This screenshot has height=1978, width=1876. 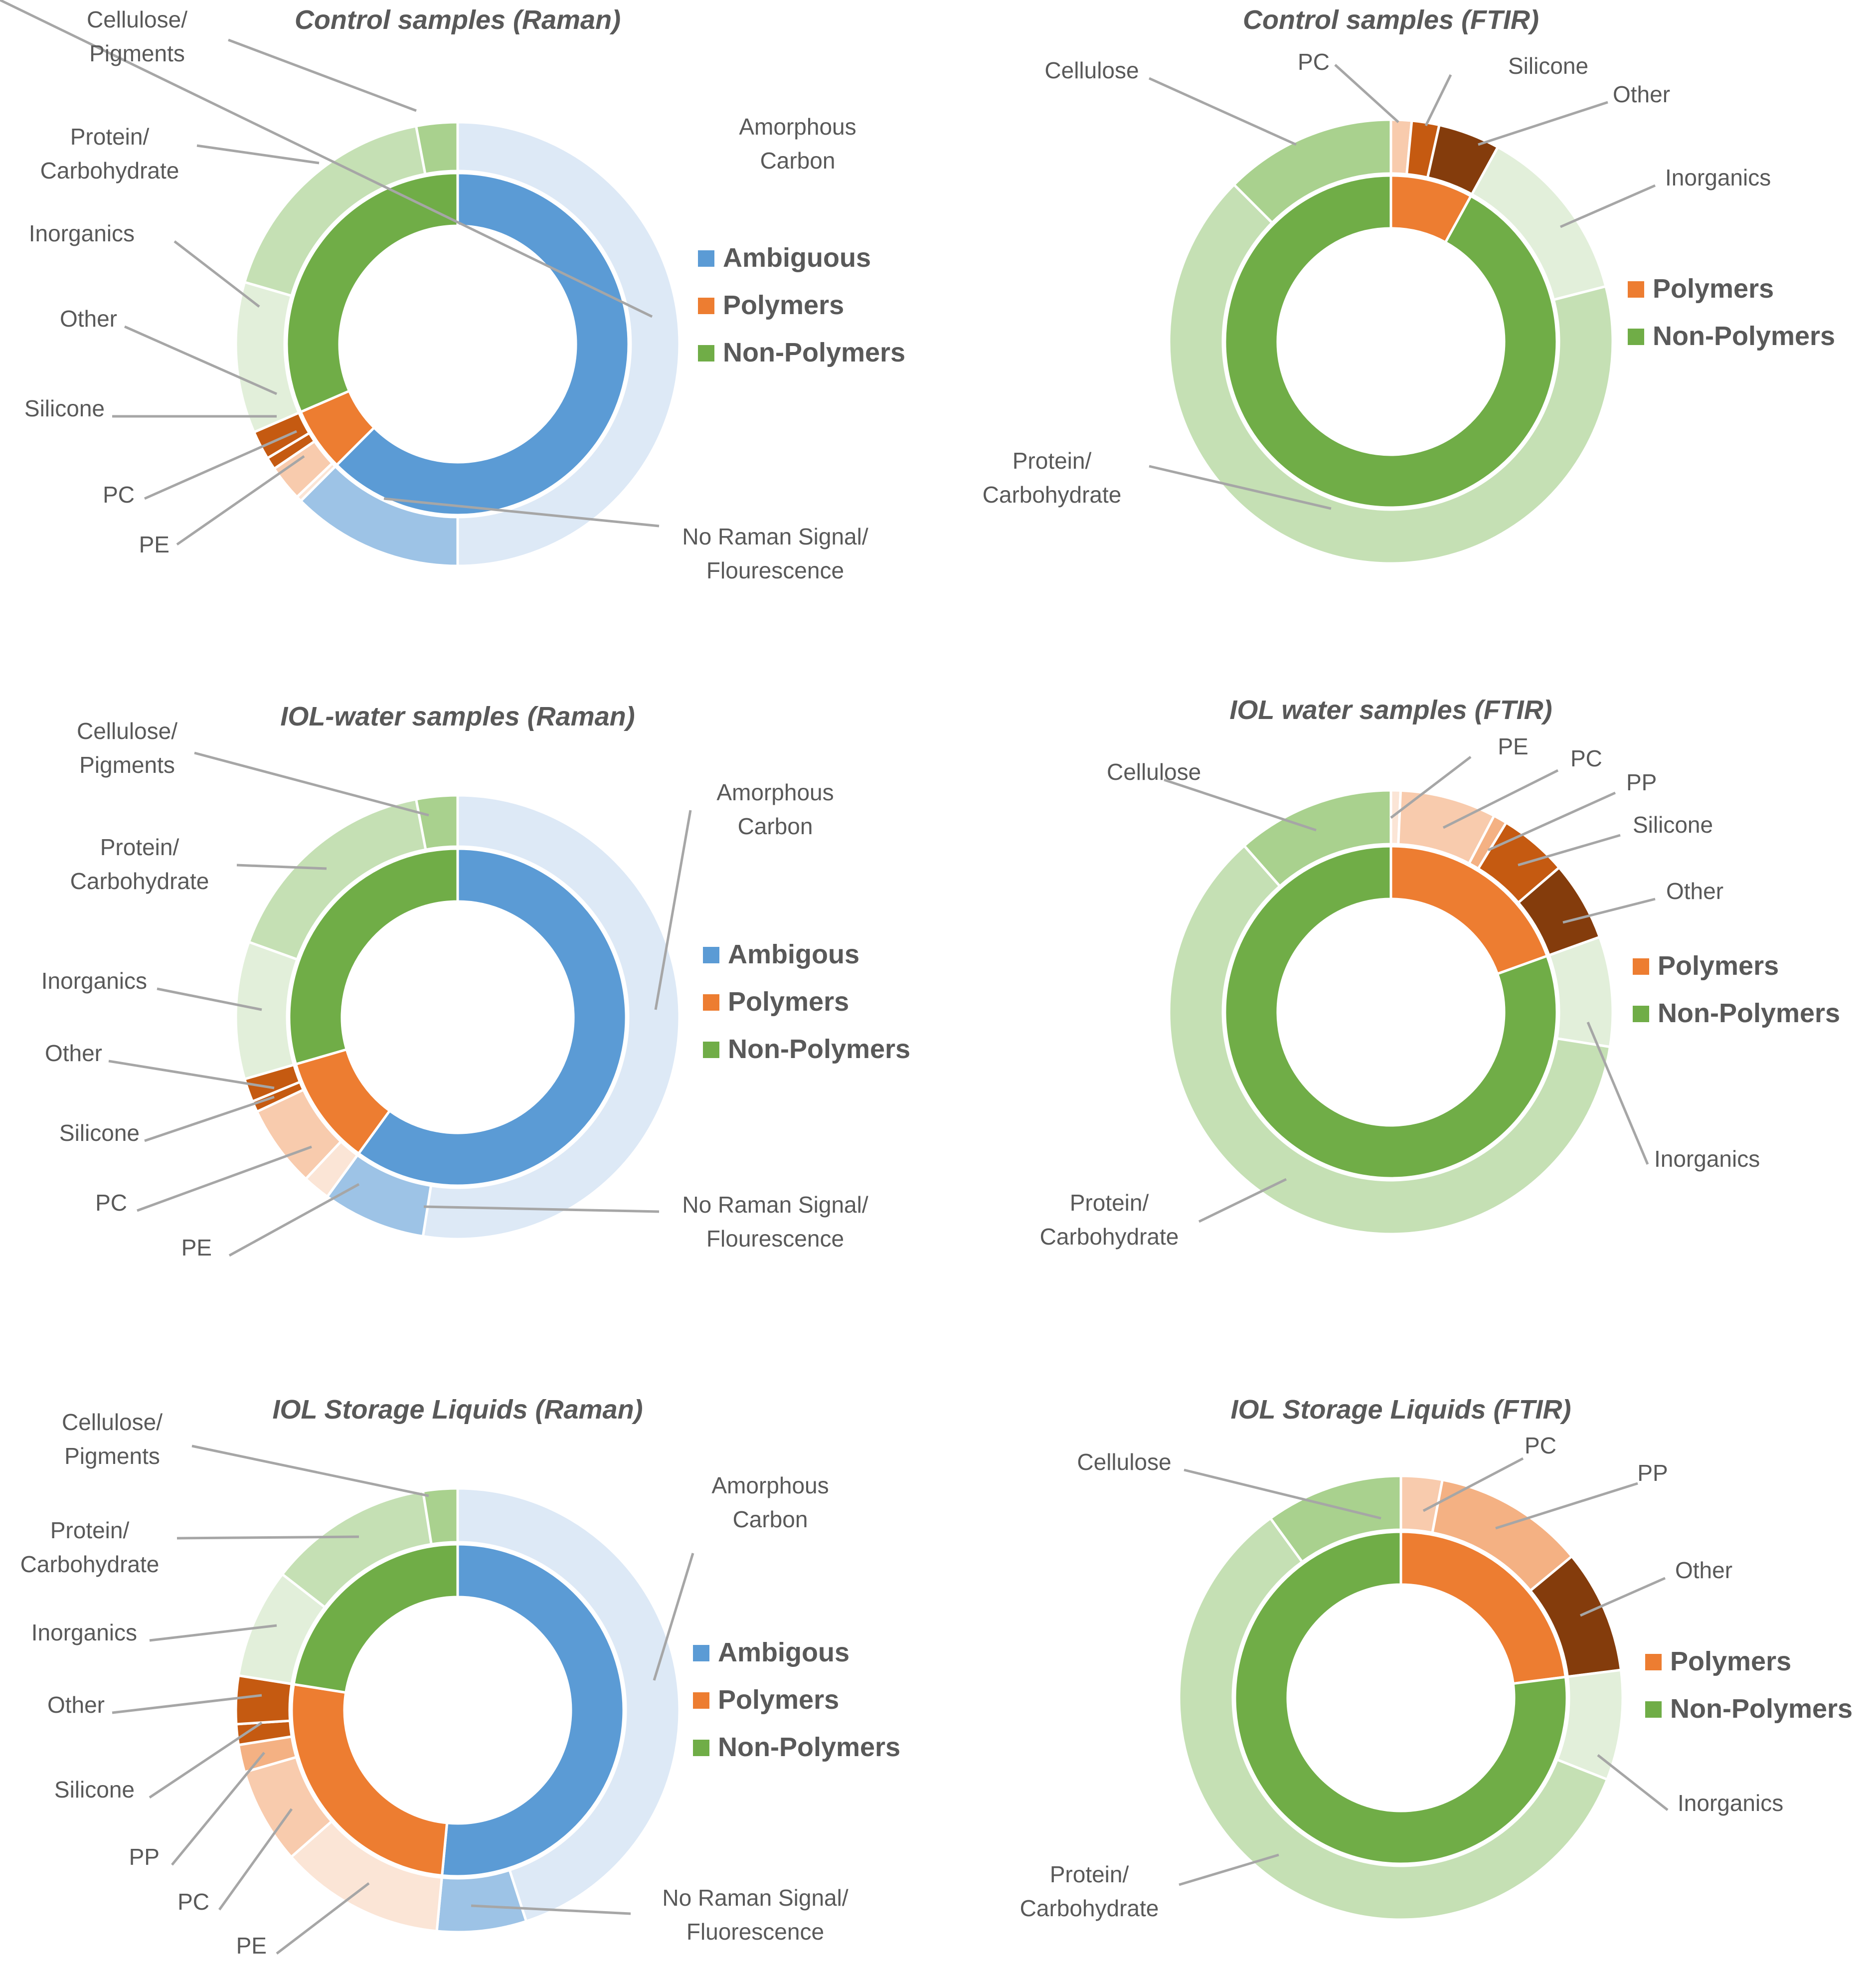 I want to click on chart-title: Control samples (Raman), so click(x=458, y=20).